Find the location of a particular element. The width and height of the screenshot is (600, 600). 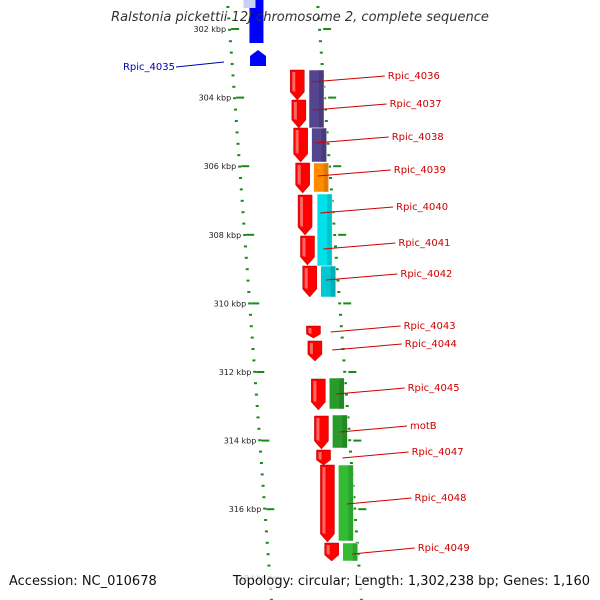

scale-label: 308 kbp is located at coordinates (225, 235).